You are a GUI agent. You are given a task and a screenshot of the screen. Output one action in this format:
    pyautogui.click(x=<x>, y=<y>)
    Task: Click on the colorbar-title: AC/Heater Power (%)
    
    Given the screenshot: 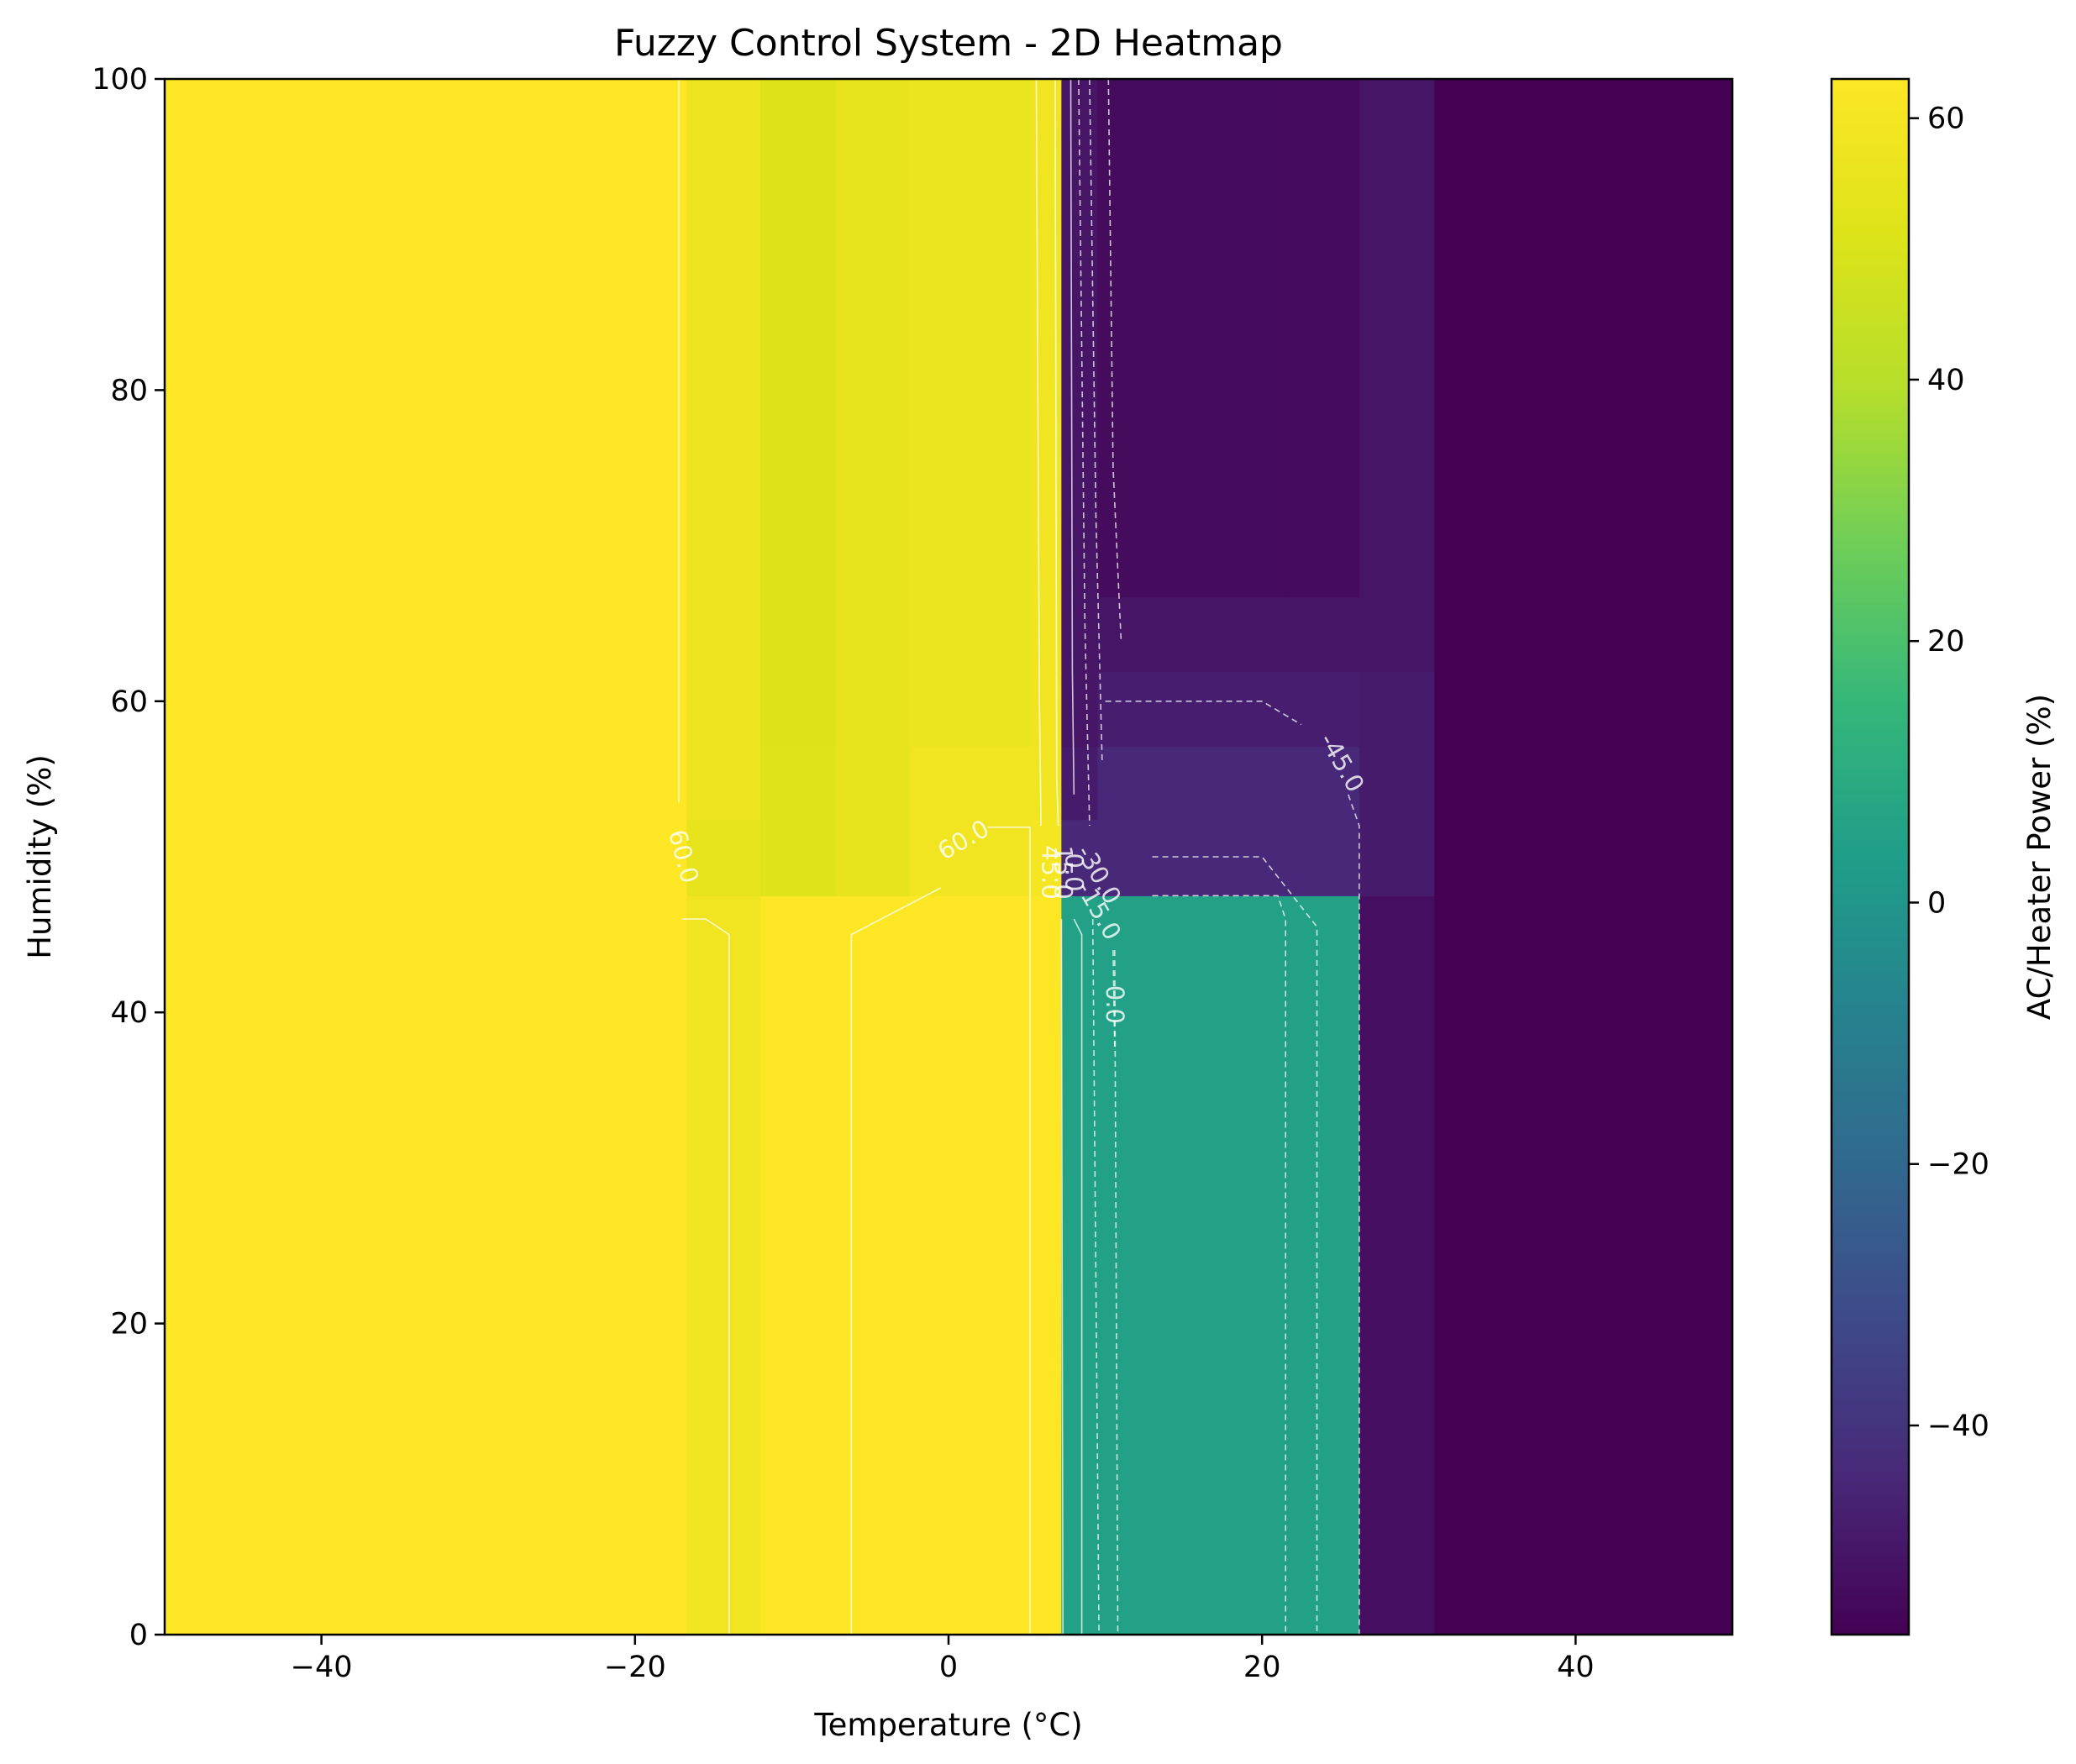 What is the action you would take?
    pyautogui.click(x=2039, y=857)
    